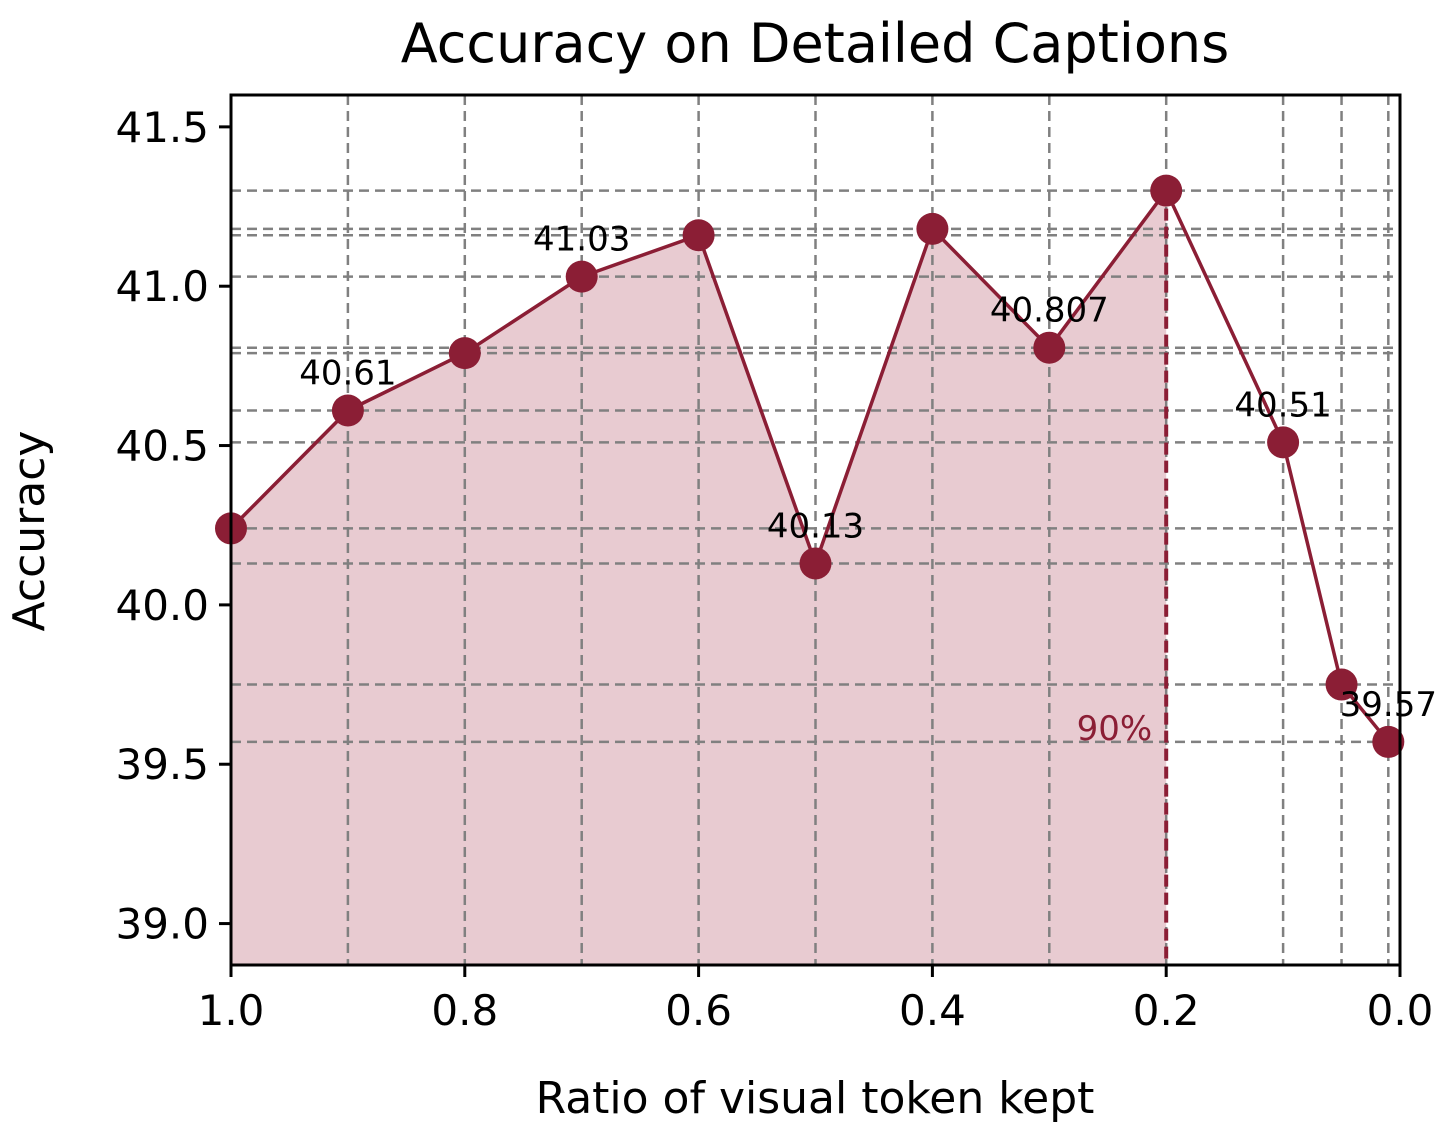 This screenshot has height=1132, width=1452. Describe the element at coordinates (162, 764) in the screenshot. I see `y-tick-label: 39.5` at that location.